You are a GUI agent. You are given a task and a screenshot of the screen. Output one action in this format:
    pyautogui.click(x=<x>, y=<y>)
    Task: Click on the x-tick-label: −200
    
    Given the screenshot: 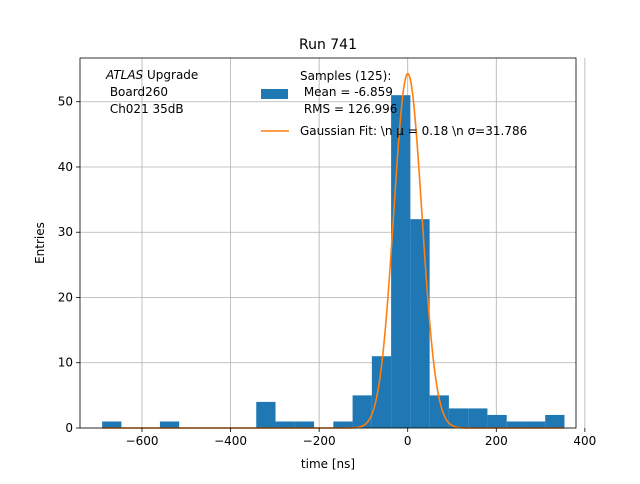 What is the action you would take?
    pyautogui.click(x=319, y=441)
    